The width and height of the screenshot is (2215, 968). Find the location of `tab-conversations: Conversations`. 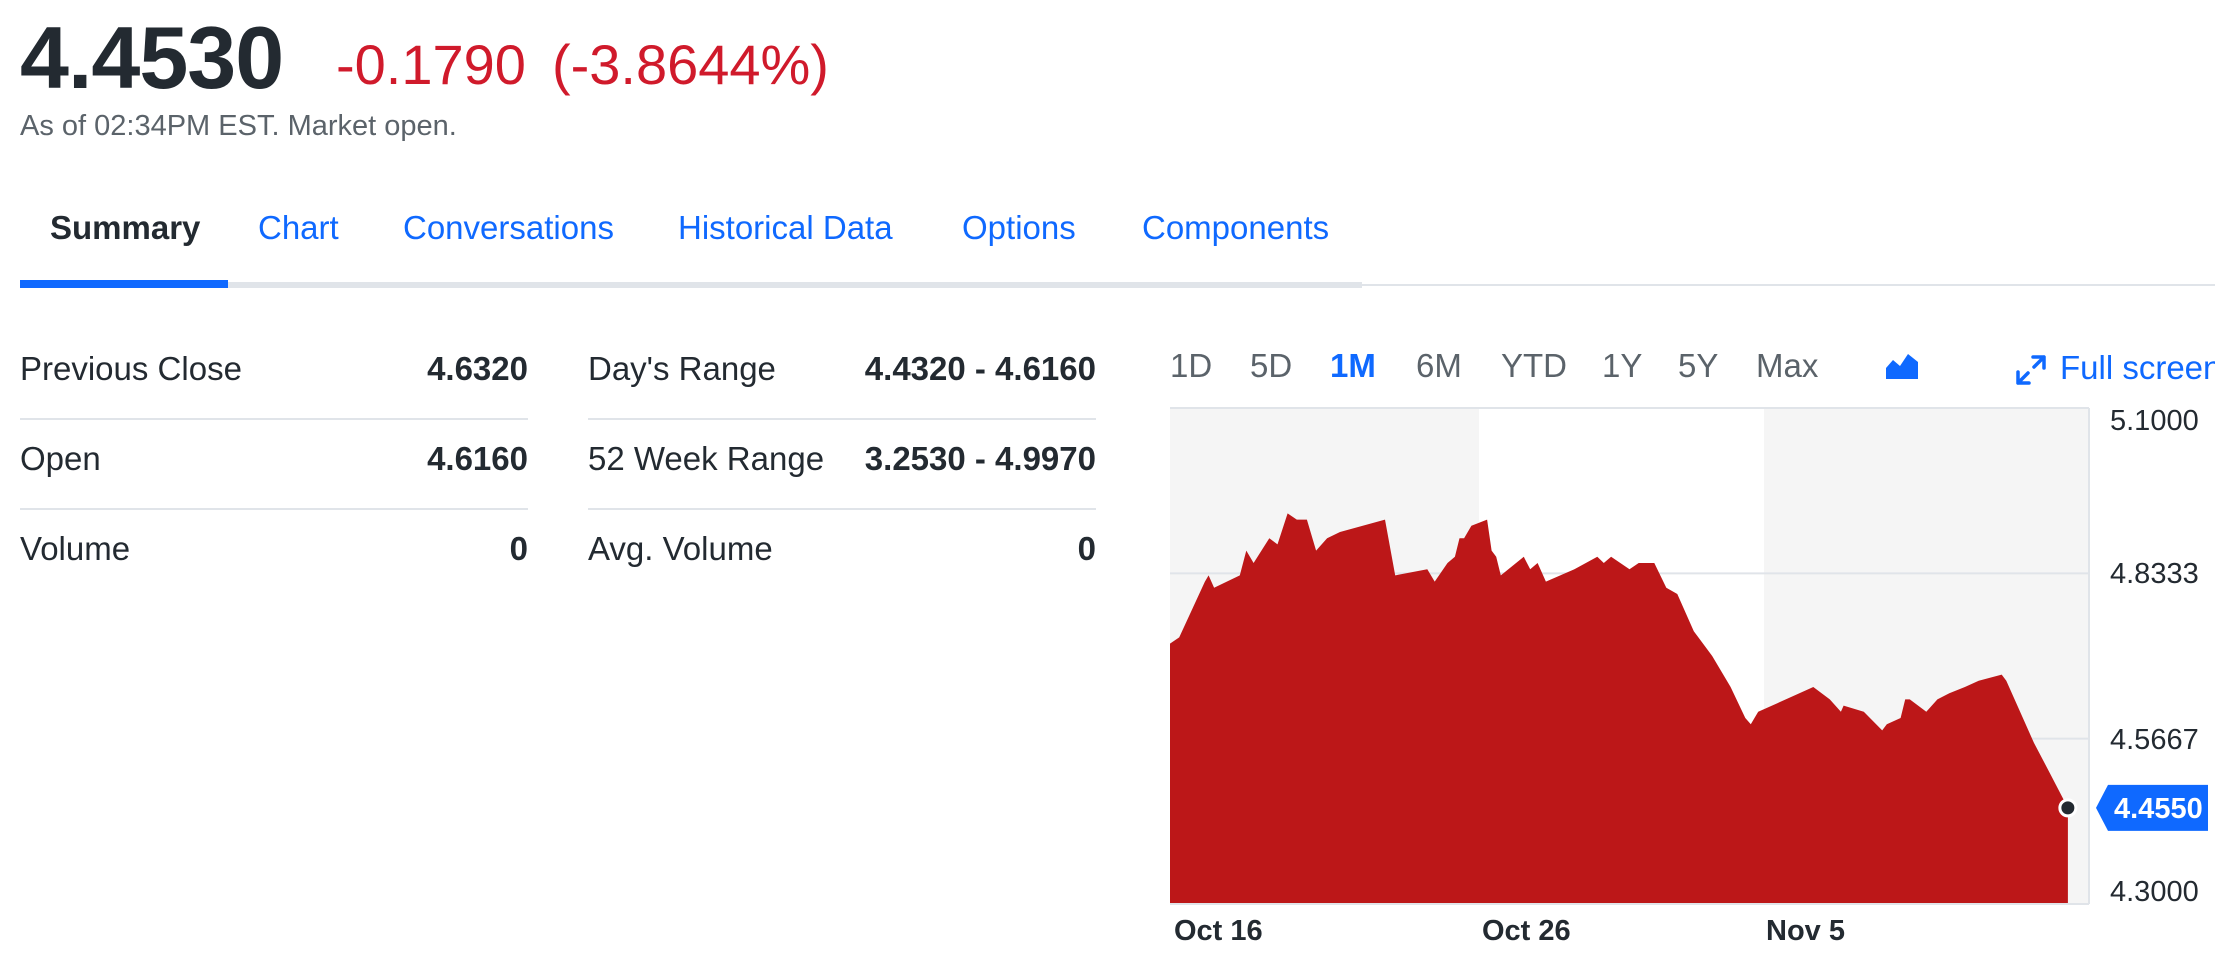

tab-conversations: Conversations is located at coordinates (508, 227).